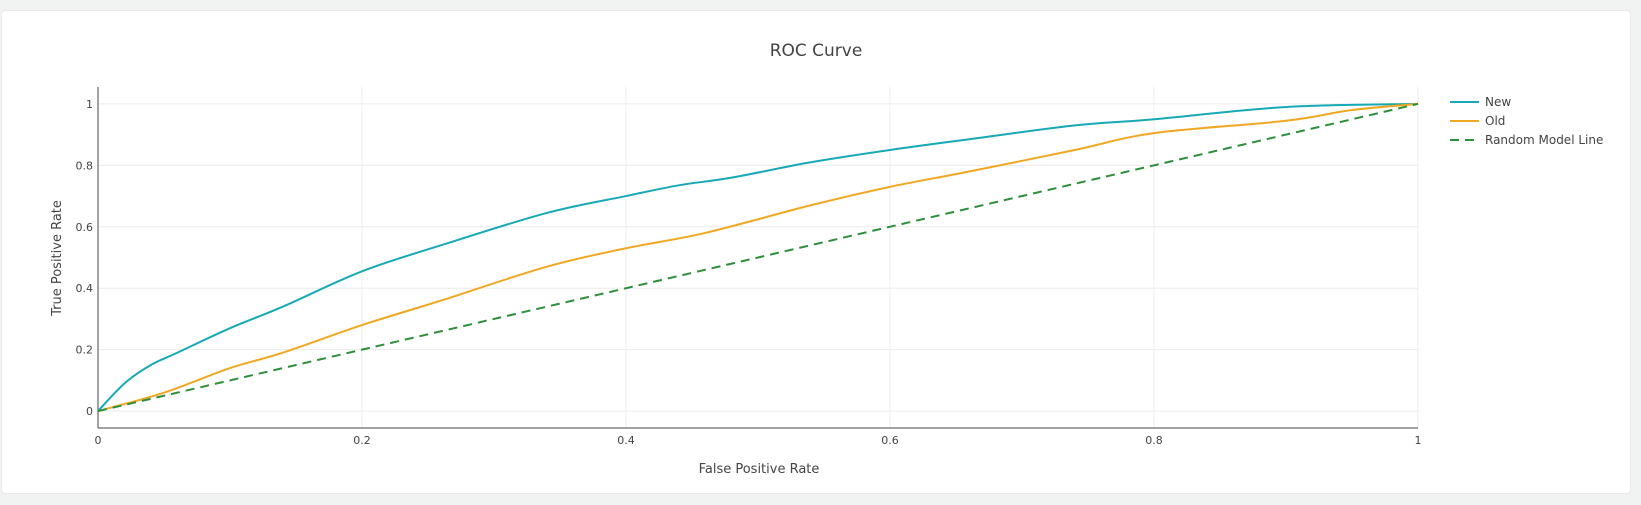 Image resolution: width=1641 pixels, height=505 pixels. Describe the element at coordinates (1477, 121) in the screenshot. I see `legend-item: Old` at that location.